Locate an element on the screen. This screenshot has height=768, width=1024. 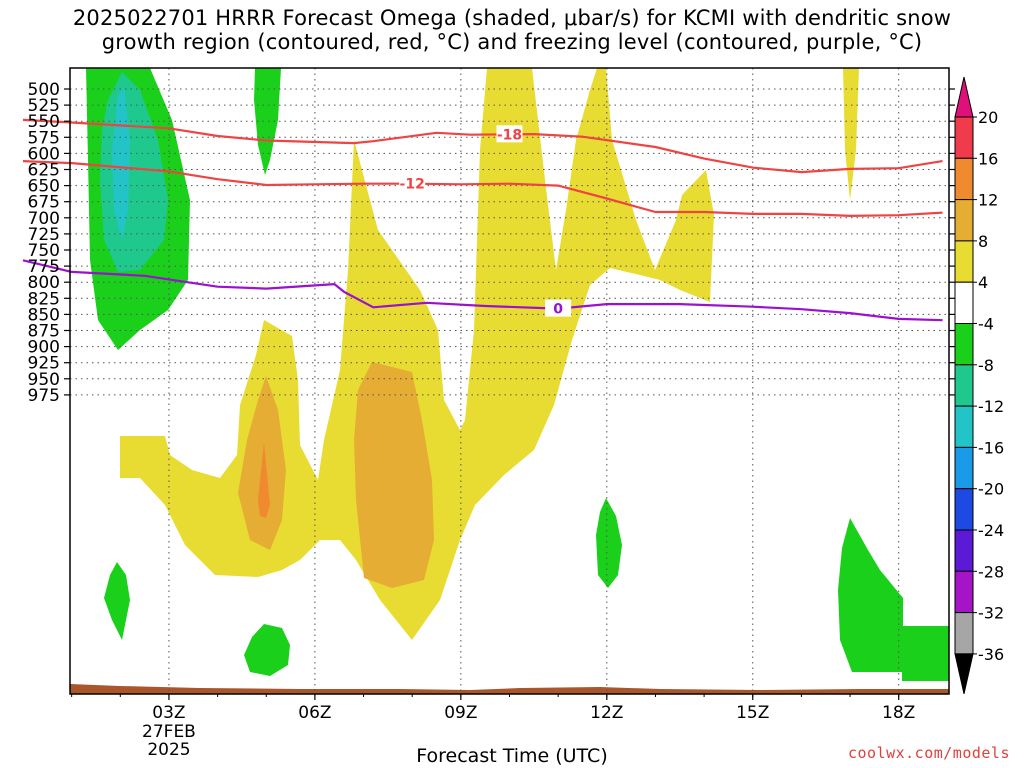
x-date-label: 2025 is located at coordinates (168, 750).